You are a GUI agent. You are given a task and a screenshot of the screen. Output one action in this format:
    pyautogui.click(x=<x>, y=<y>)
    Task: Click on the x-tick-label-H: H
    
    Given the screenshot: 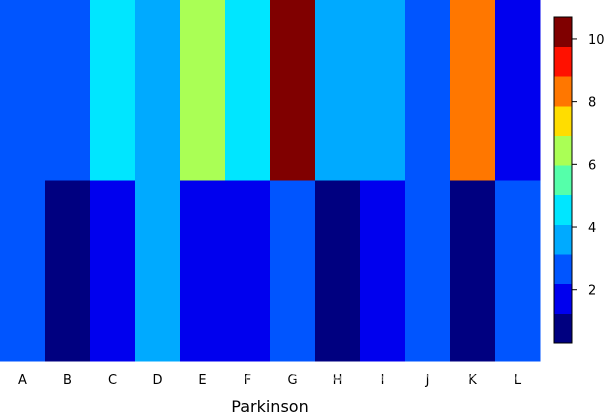 What is the action you would take?
    pyautogui.click(x=338, y=380)
    